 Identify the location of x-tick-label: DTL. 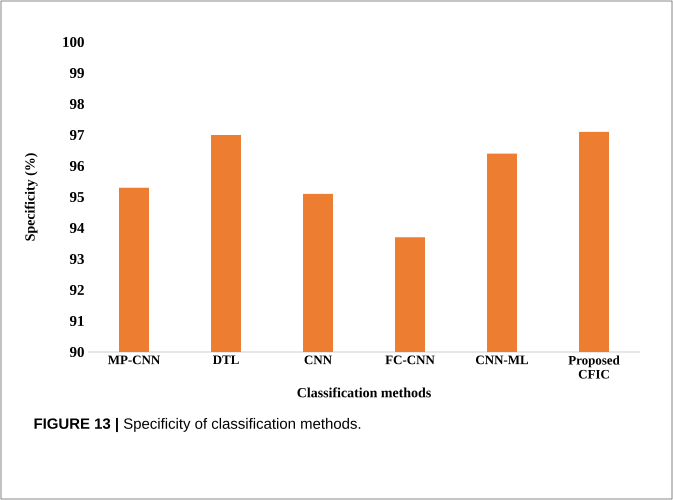
(225, 360).